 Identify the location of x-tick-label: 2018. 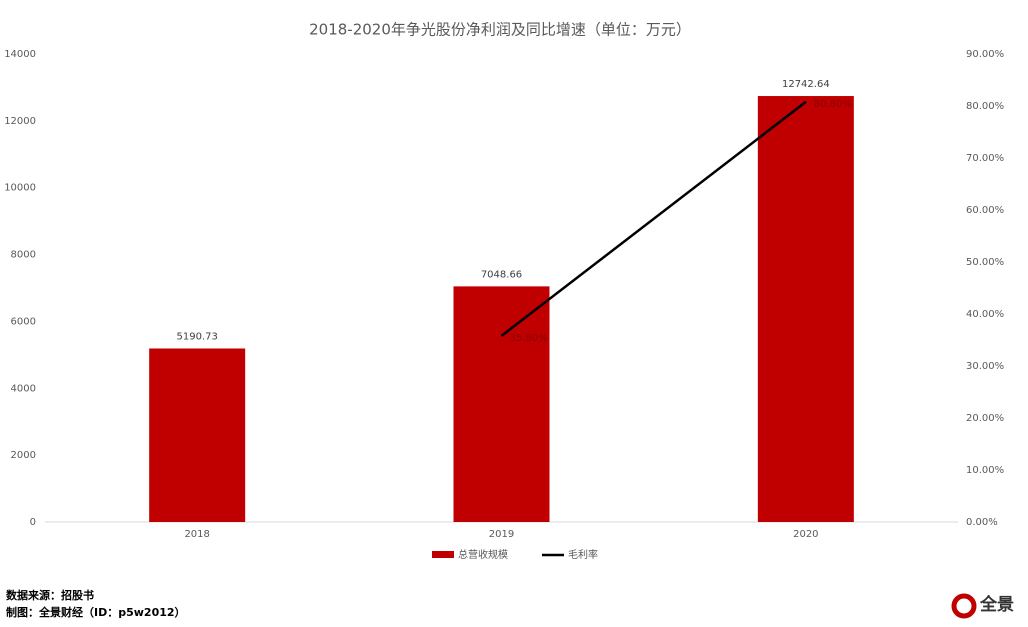
(196, 534).